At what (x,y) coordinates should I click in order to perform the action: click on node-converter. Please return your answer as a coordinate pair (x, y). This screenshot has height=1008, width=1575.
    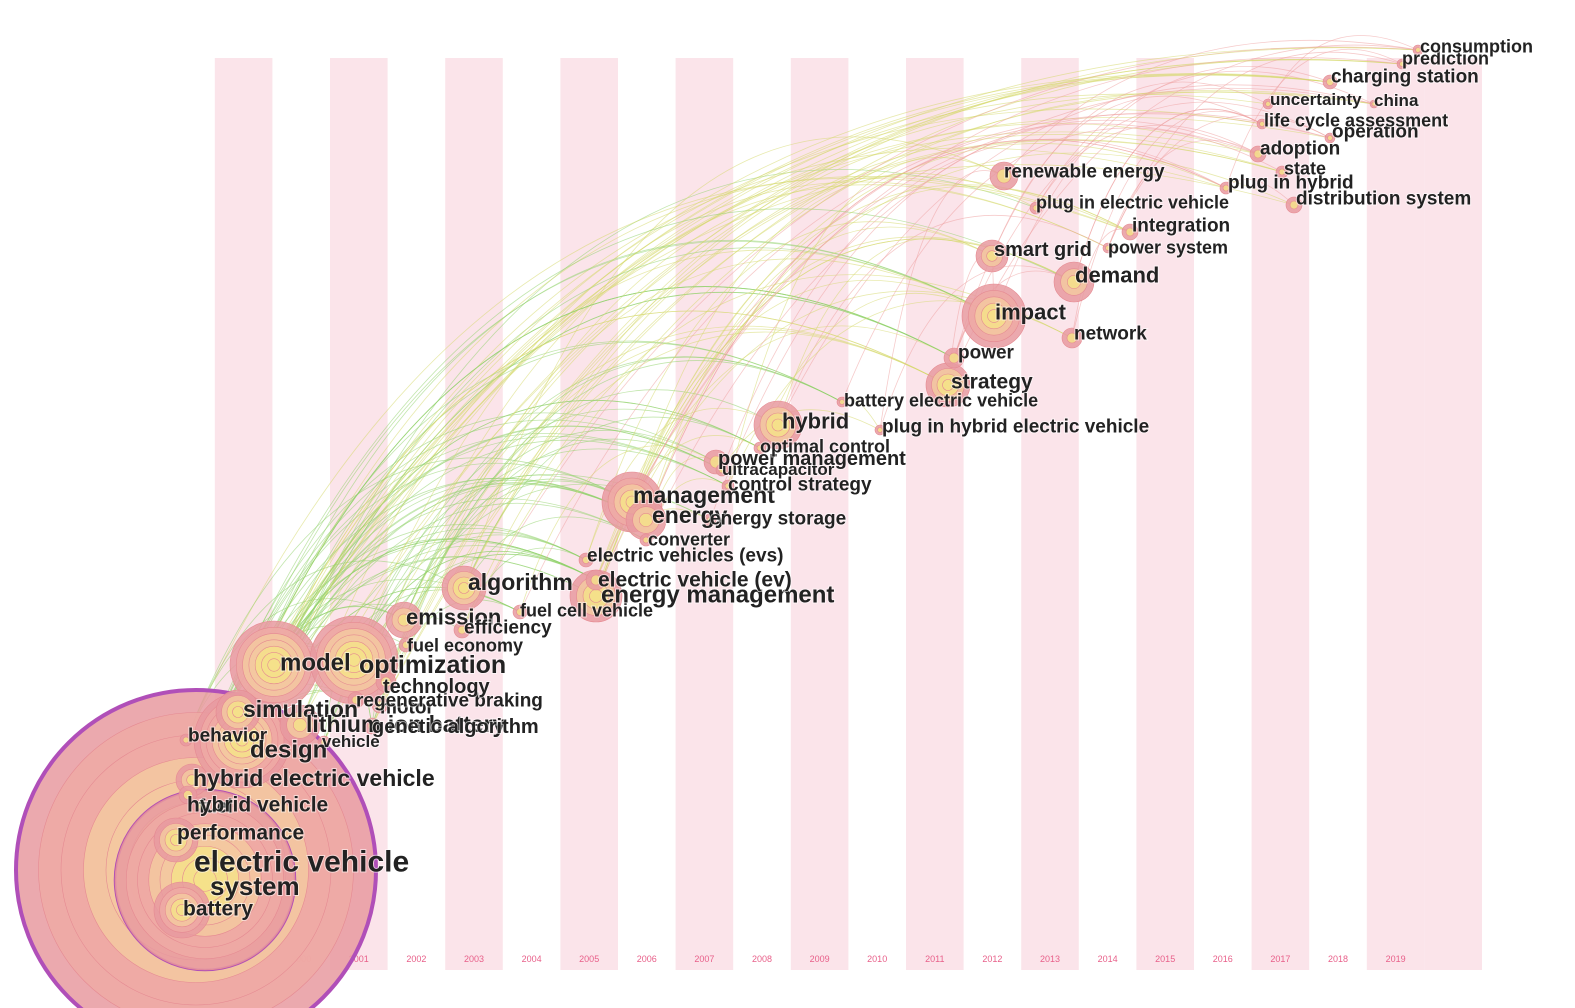
    Looking at the image, I should click on (646, 540).